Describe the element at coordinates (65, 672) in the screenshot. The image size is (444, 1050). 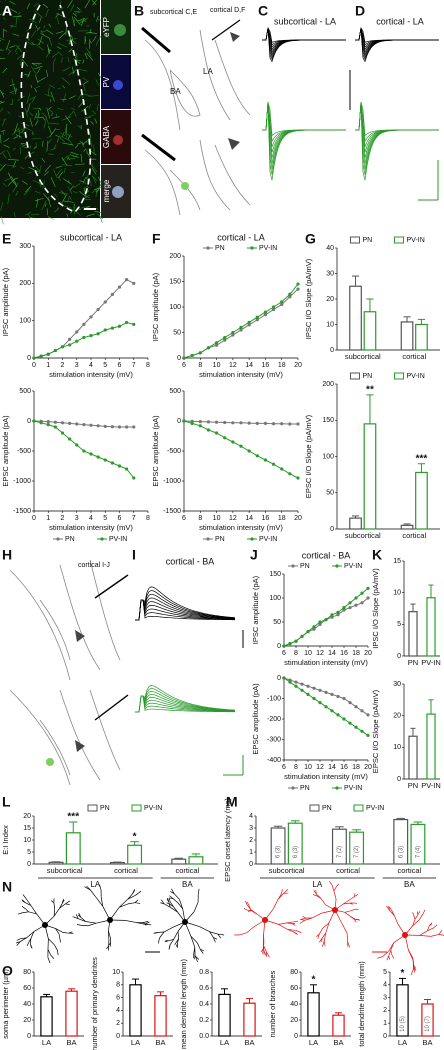
I see `slice-diagram` at that location.